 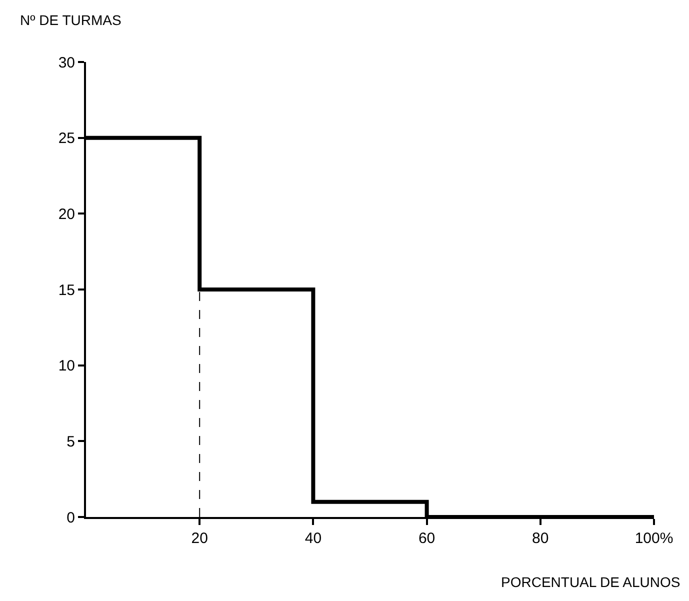 What do you see at coordinates (66, 63) in the screenshot?
I see `y-tick-label: 30` at bounding box center [66, 63].